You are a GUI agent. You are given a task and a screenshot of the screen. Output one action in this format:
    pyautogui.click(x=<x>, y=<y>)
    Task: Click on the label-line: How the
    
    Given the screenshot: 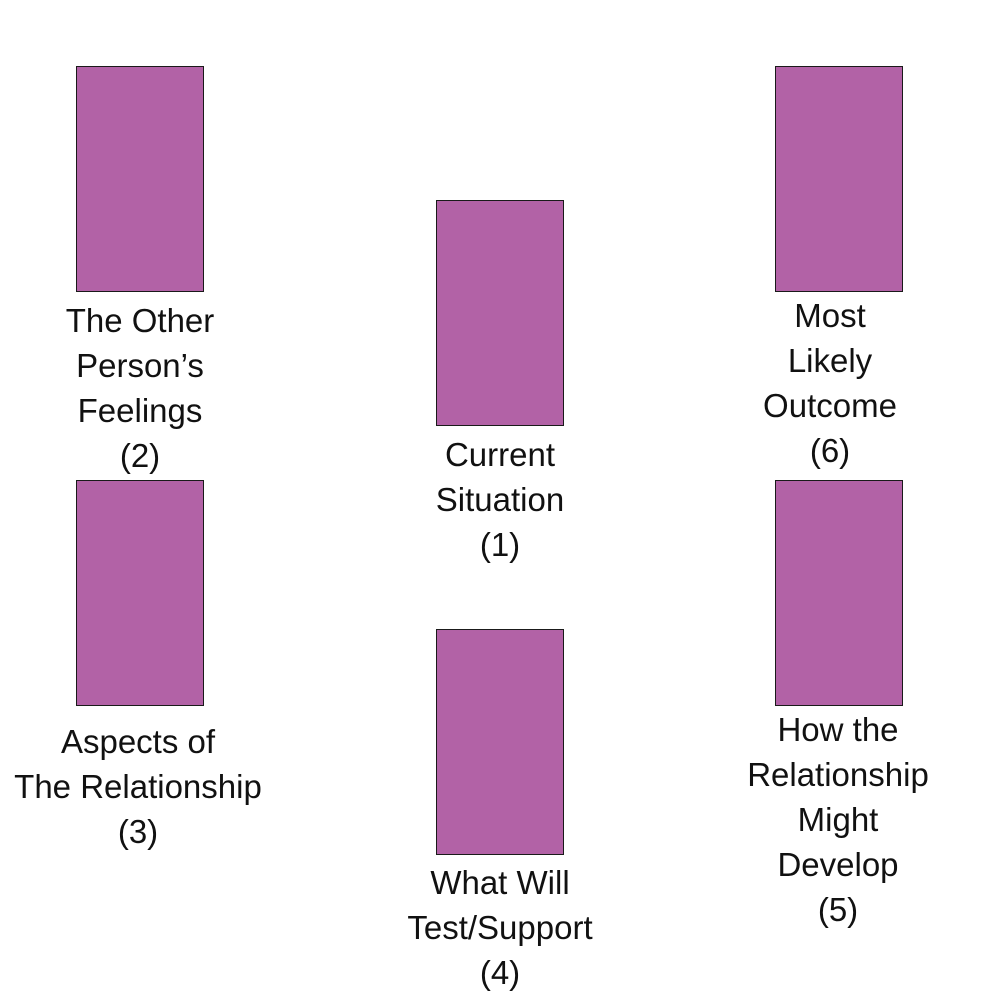 What is the action you would take?
    pyautogui.click(x=838, y=729)
    